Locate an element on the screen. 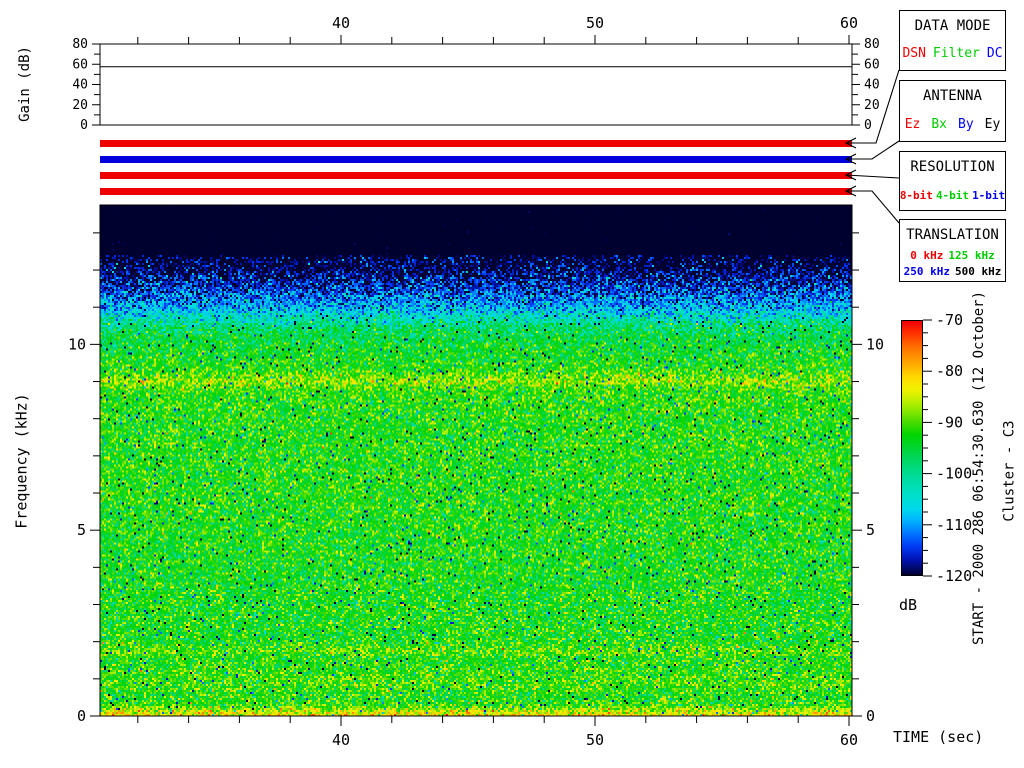  legend-option-4-bit: 4-bit is located at coordinates (952, 195).